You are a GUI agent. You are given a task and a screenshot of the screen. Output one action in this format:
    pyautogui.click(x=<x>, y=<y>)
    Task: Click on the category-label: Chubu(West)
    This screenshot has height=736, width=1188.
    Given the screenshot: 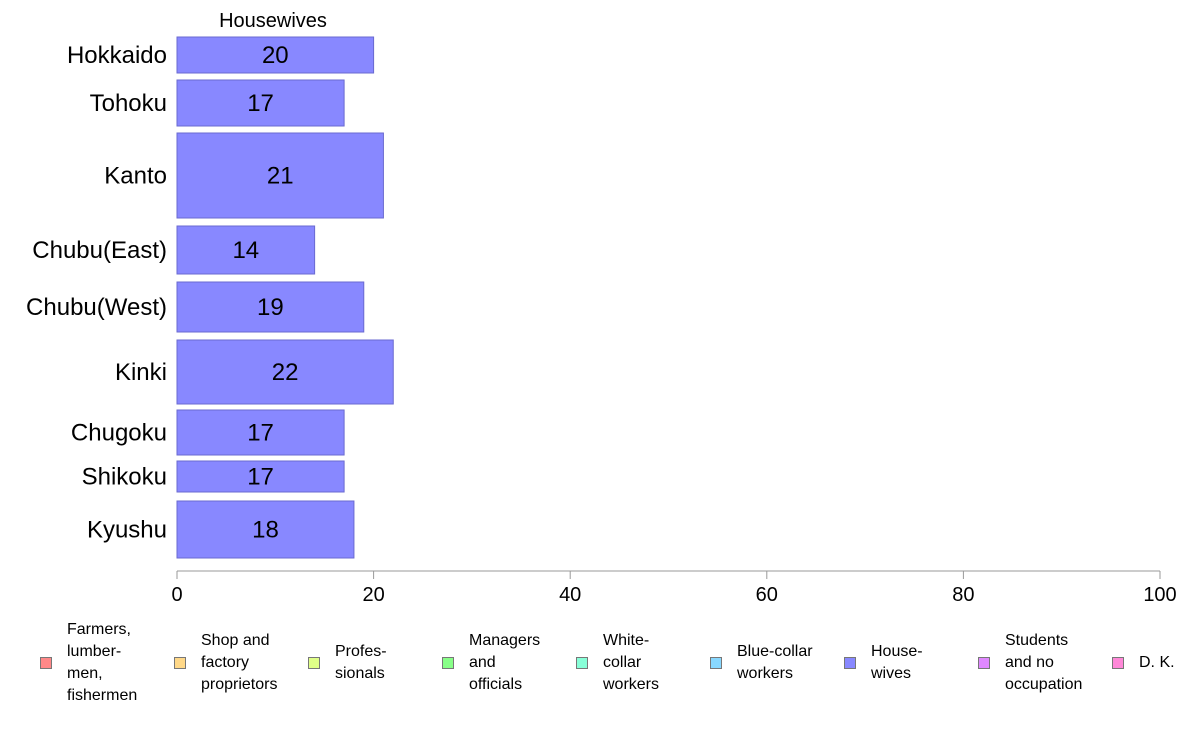 What is the action you would take?
    pyautogui.click(x=96, y=307)
    